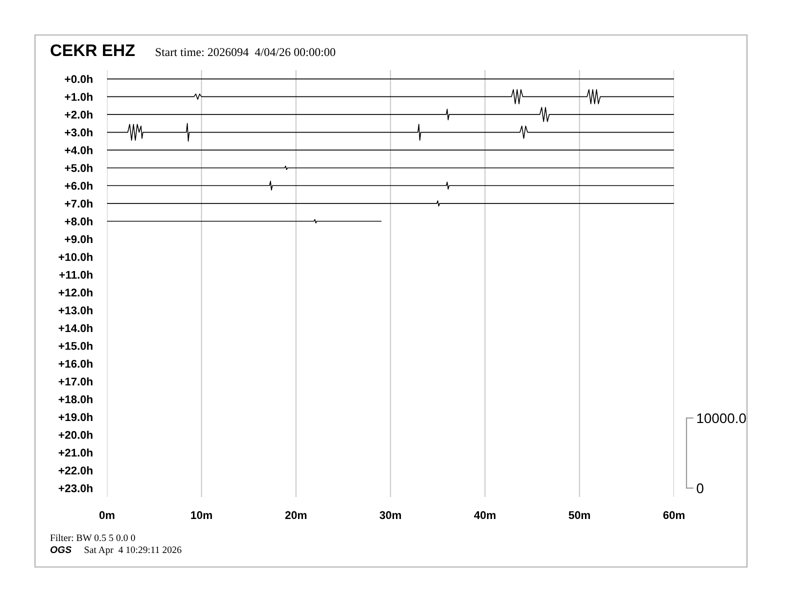 This screenshot has height=612, width=792. What do you see at coordinates (75, 452) in the screenshot?
I see `y-tick-label: +21.0h` at bounding box center [75, 452].